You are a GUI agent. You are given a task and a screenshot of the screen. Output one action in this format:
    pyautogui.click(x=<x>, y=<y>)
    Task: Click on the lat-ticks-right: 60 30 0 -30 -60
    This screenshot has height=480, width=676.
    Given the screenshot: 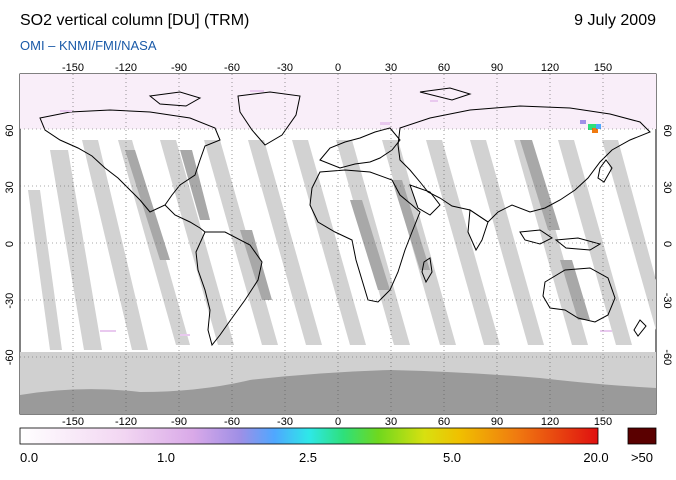 What is the action you would take?
    pyautogui.click(x=667, y=245)
    